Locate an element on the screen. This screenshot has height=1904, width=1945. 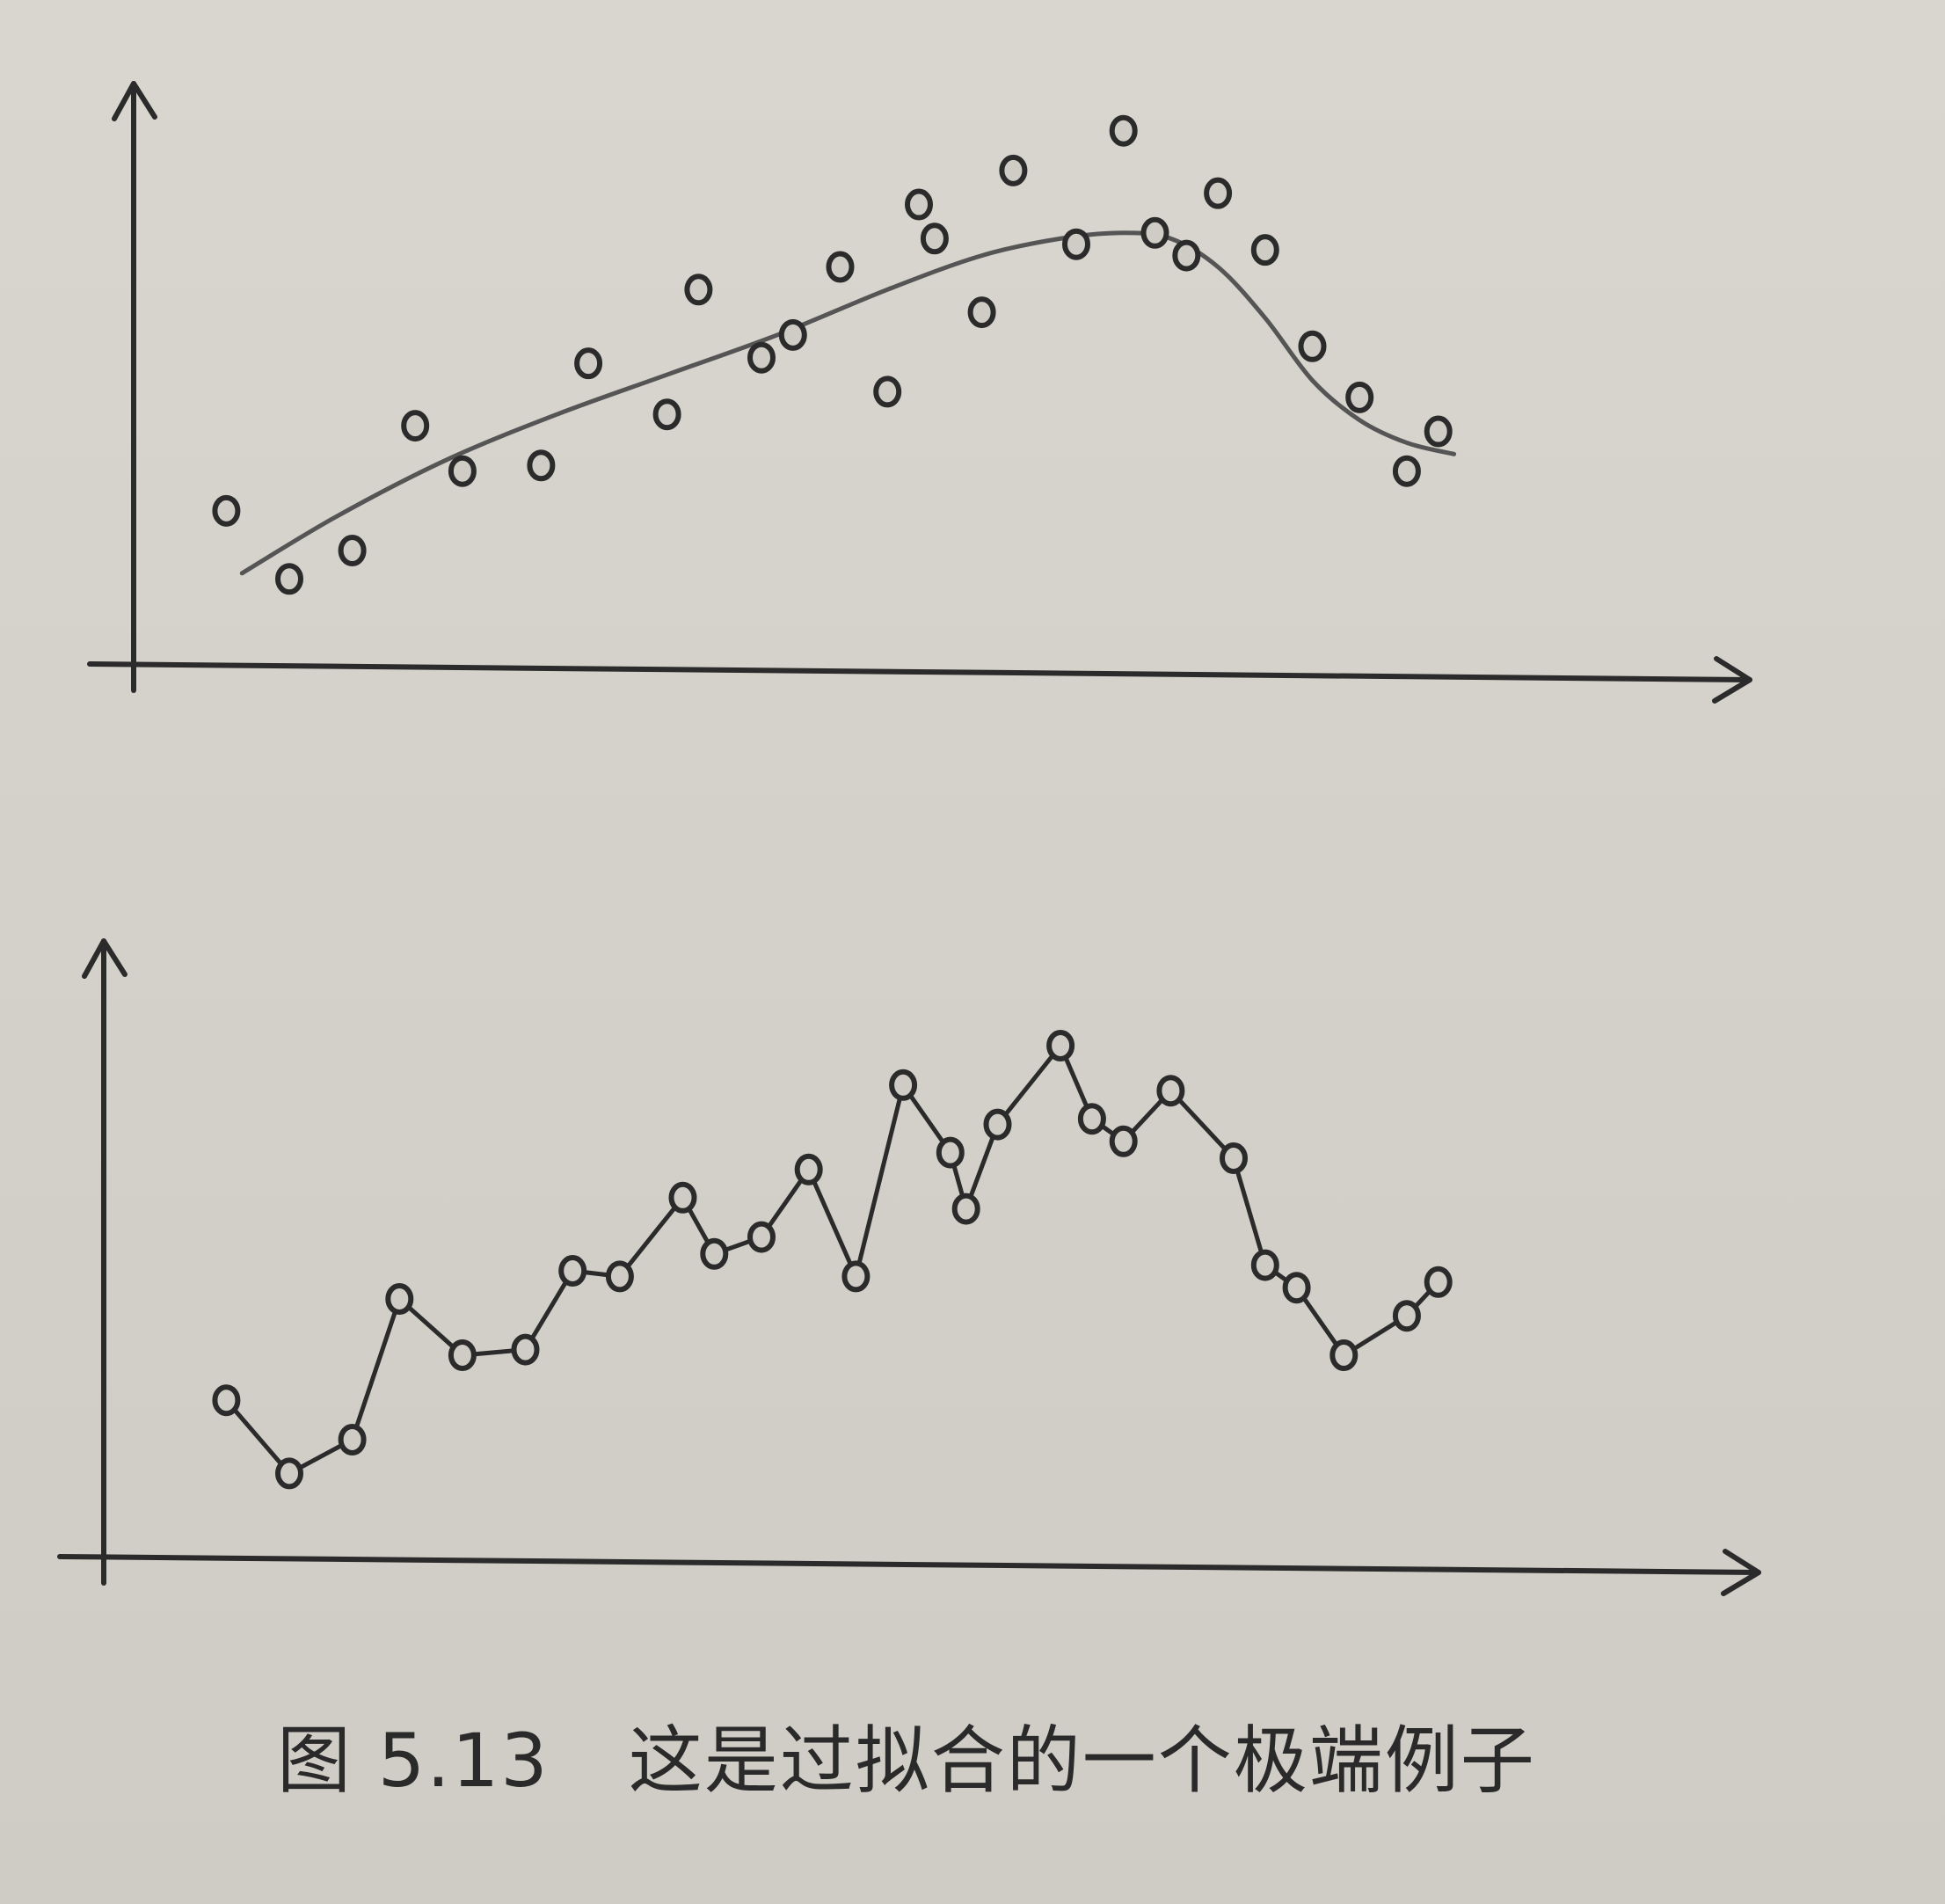
figure-caption: 图 5.13 这是过拟合的一个极端例子 is located at coordinates (906, 1755).